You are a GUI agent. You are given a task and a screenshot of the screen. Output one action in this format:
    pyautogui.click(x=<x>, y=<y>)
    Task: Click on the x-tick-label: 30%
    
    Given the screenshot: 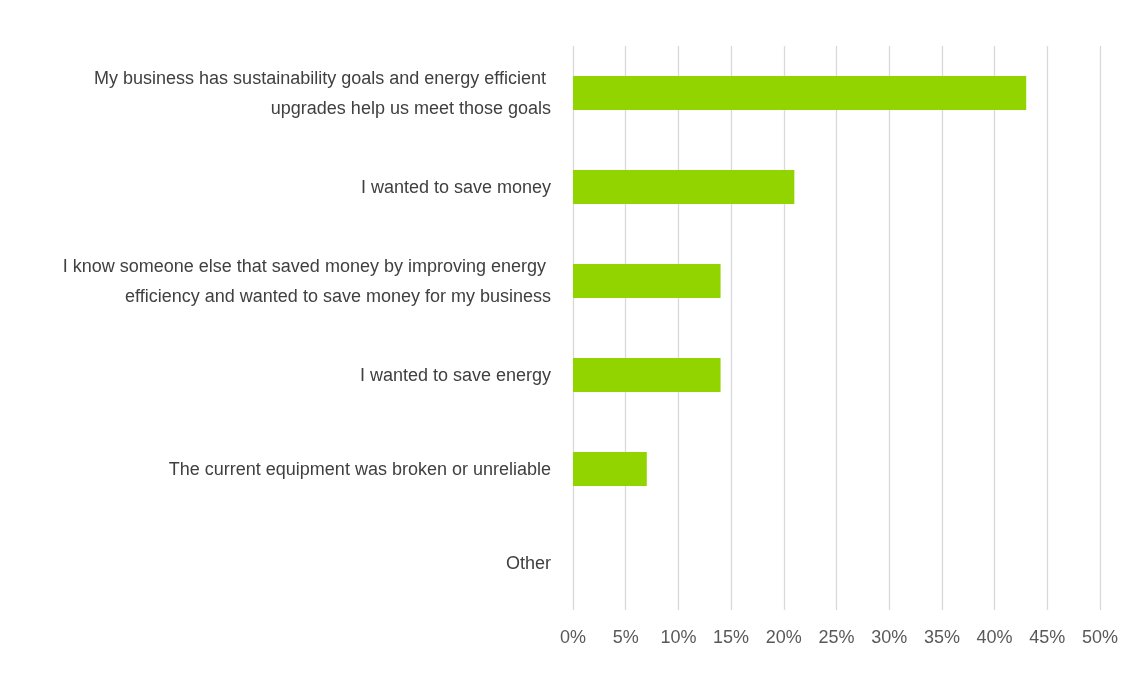 What is the action you would take?
    pyautogui.click(x=889, y=637)
    